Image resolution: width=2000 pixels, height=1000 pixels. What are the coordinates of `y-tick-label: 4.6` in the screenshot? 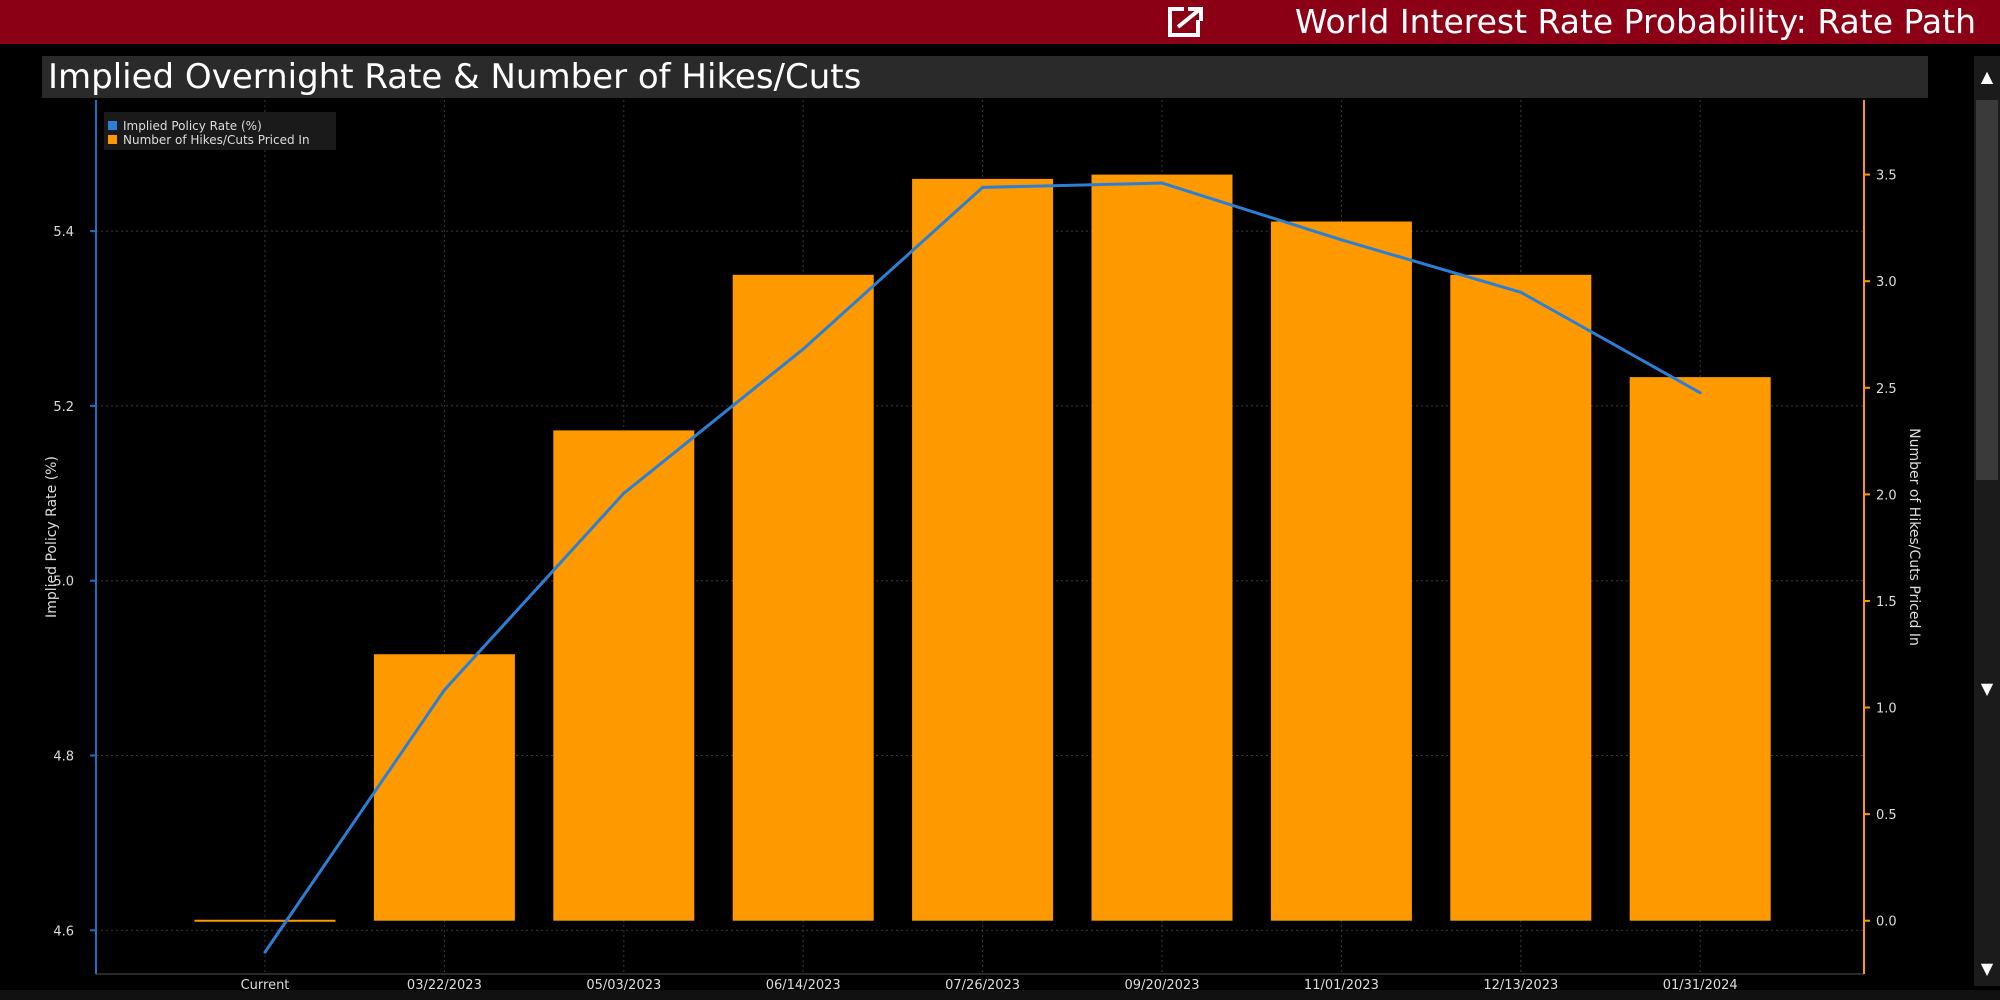 It's located at (63, 931).